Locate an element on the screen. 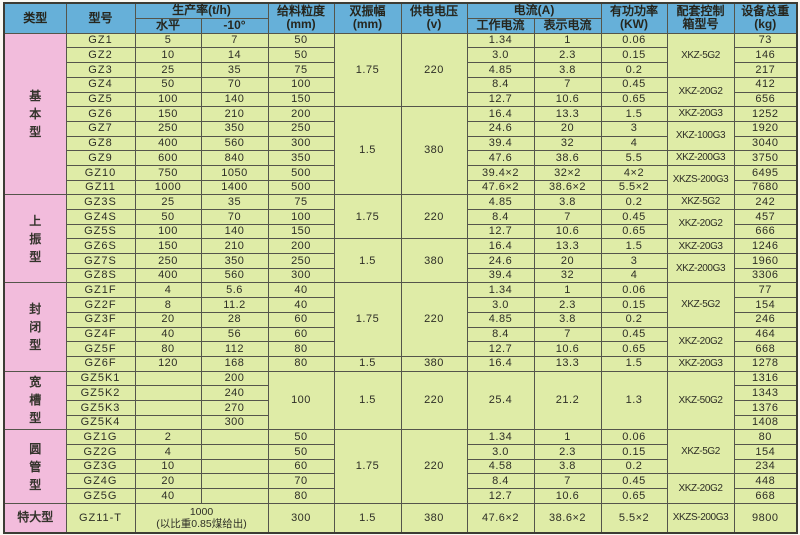  value-cell: 1400 is located at coordinates (234, 187).